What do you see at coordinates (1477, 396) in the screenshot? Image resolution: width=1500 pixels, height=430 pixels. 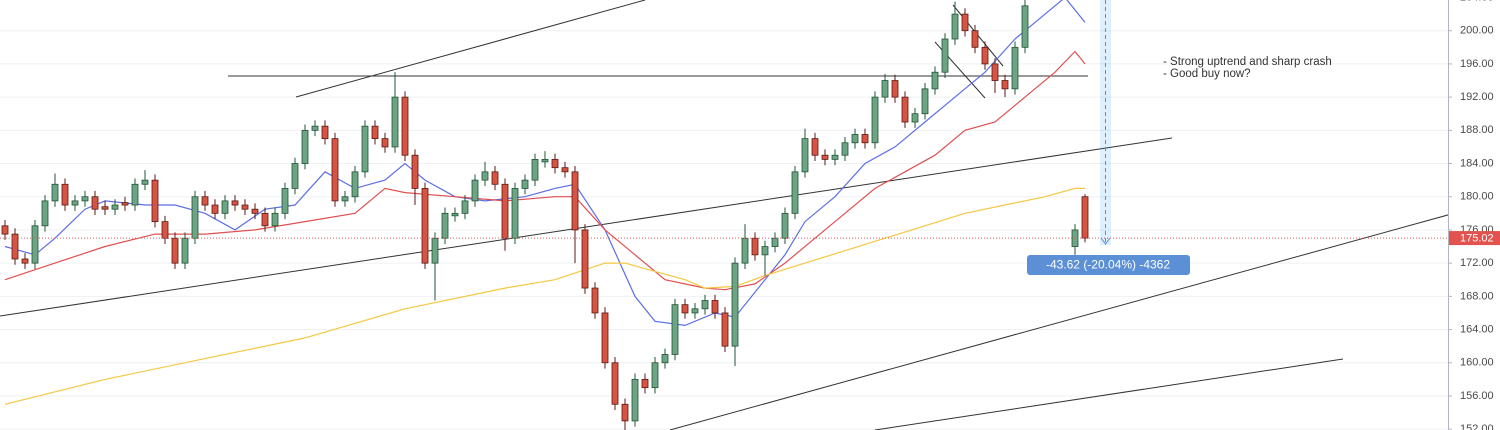 I see `y-tick-label: 156.00` at bounding box center [1477, 396].